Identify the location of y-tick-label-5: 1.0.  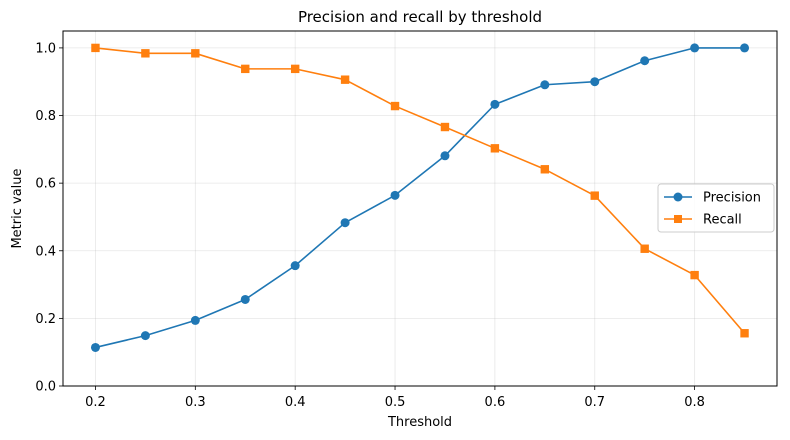
(45, 48).